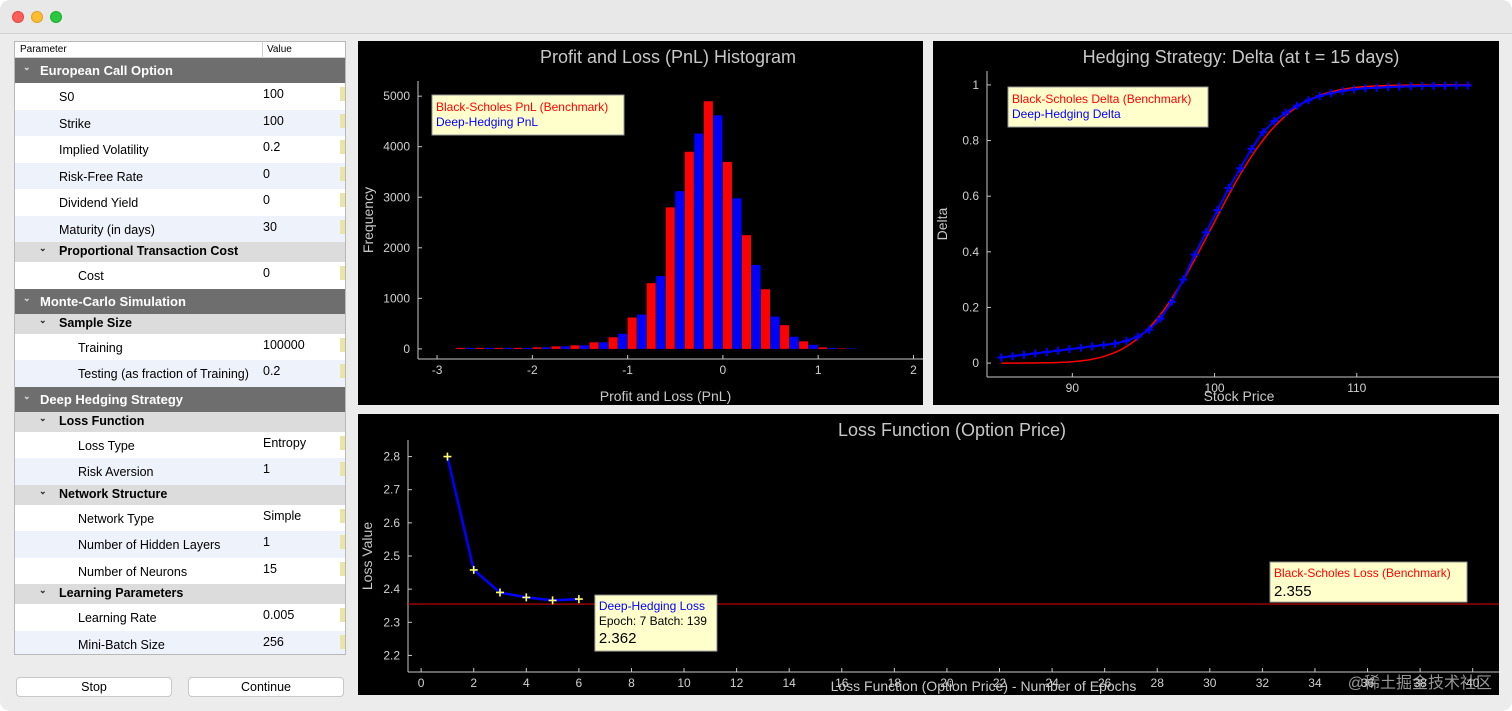 This screenshot has height=711, width=1512. I want to click on tree-item-row: S0 100, so click(180, 96).